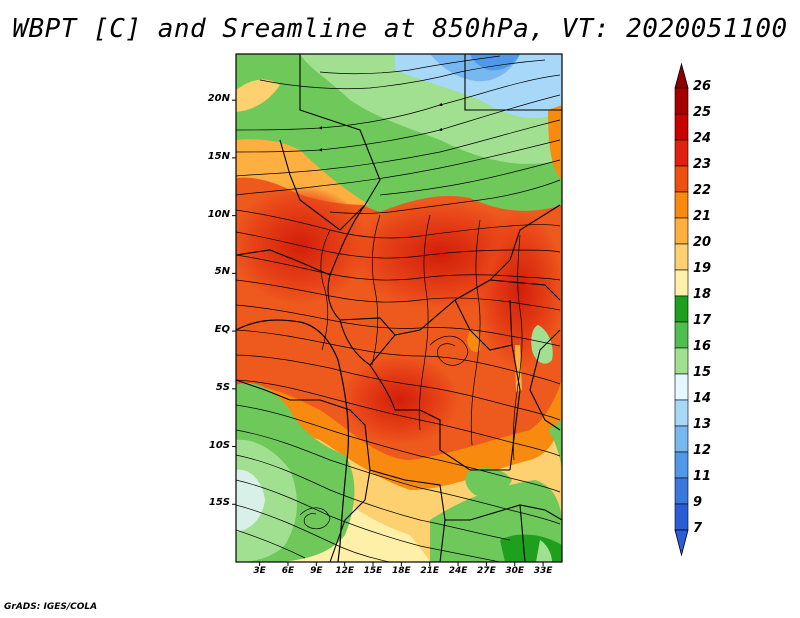 The width and height of the screenshot is (800, 618). I want to click on lat-label: 10S, so click(219, 445).